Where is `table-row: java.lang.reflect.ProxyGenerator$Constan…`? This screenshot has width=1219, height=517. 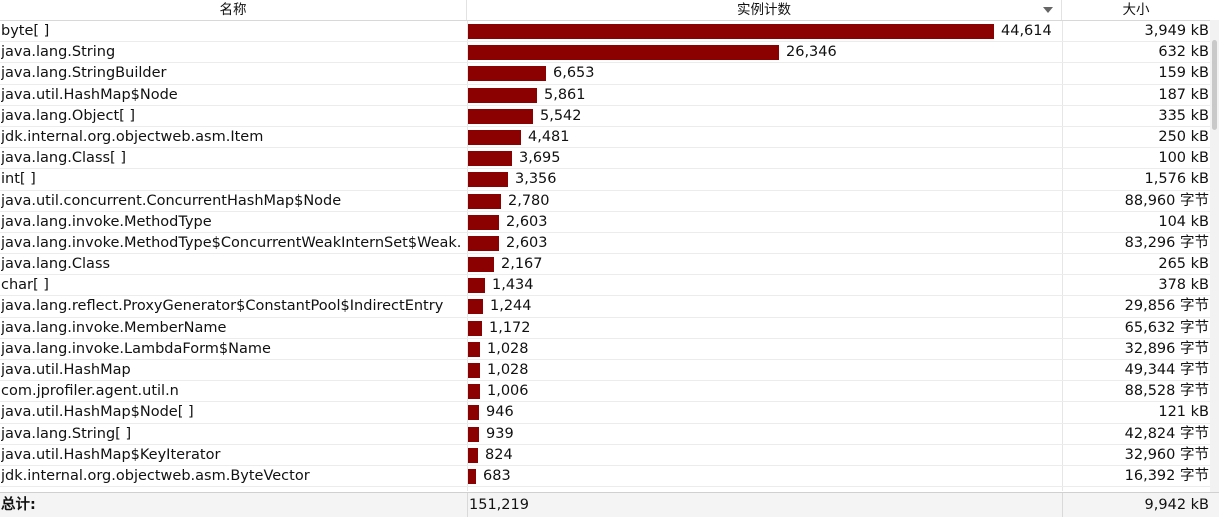
table-row: java.lang.reflect.ProxyGenerator$Constan… is located at coordinates (605, 307).